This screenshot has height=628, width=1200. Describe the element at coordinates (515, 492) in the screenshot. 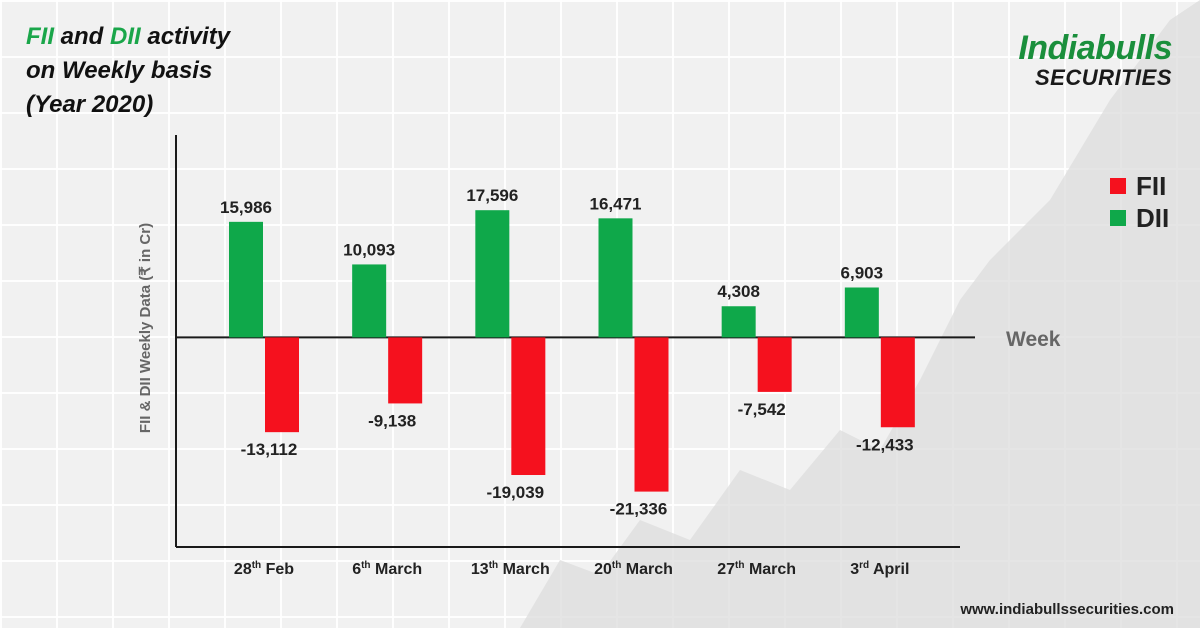

I see `data-label-fii: -19,039` at that location.